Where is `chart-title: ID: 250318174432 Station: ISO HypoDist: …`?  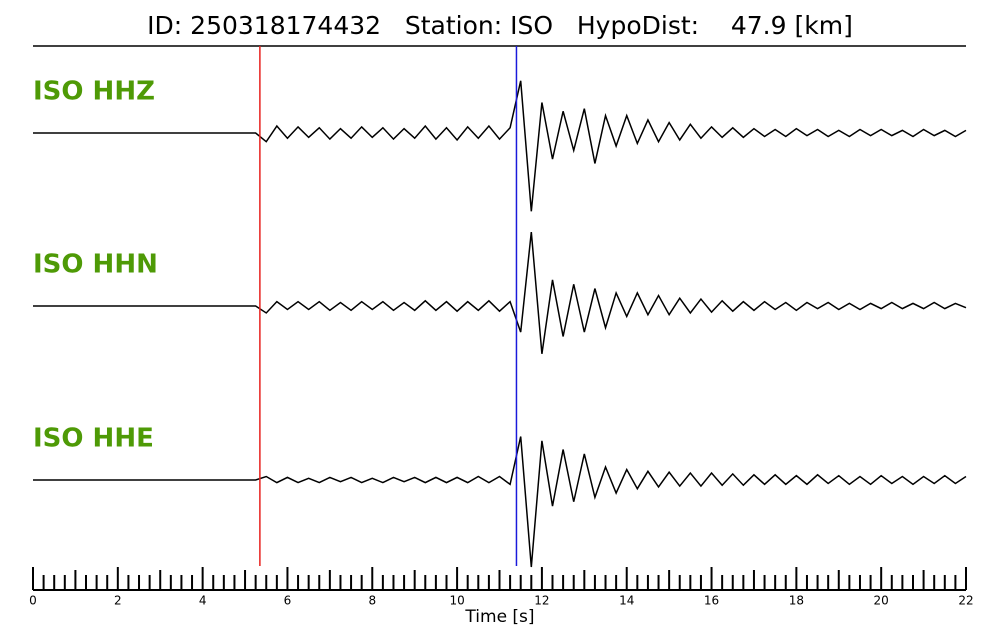 chart-title: ID: 250318174432 Station: ISO HypoDist: … is located at coordinates (500, 25).